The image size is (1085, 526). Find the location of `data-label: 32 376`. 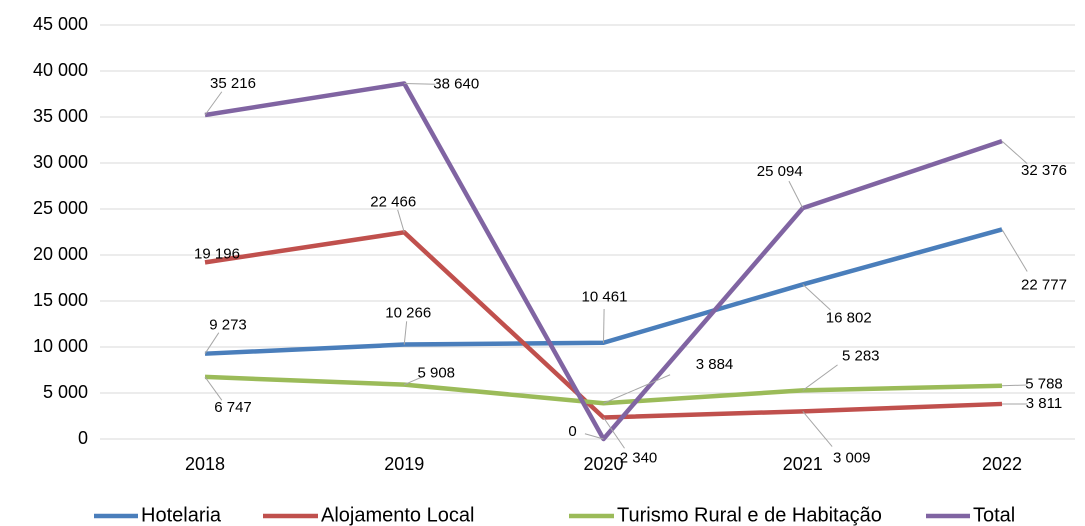

data-label: 32 376 is located at coordinates (1044, 170).